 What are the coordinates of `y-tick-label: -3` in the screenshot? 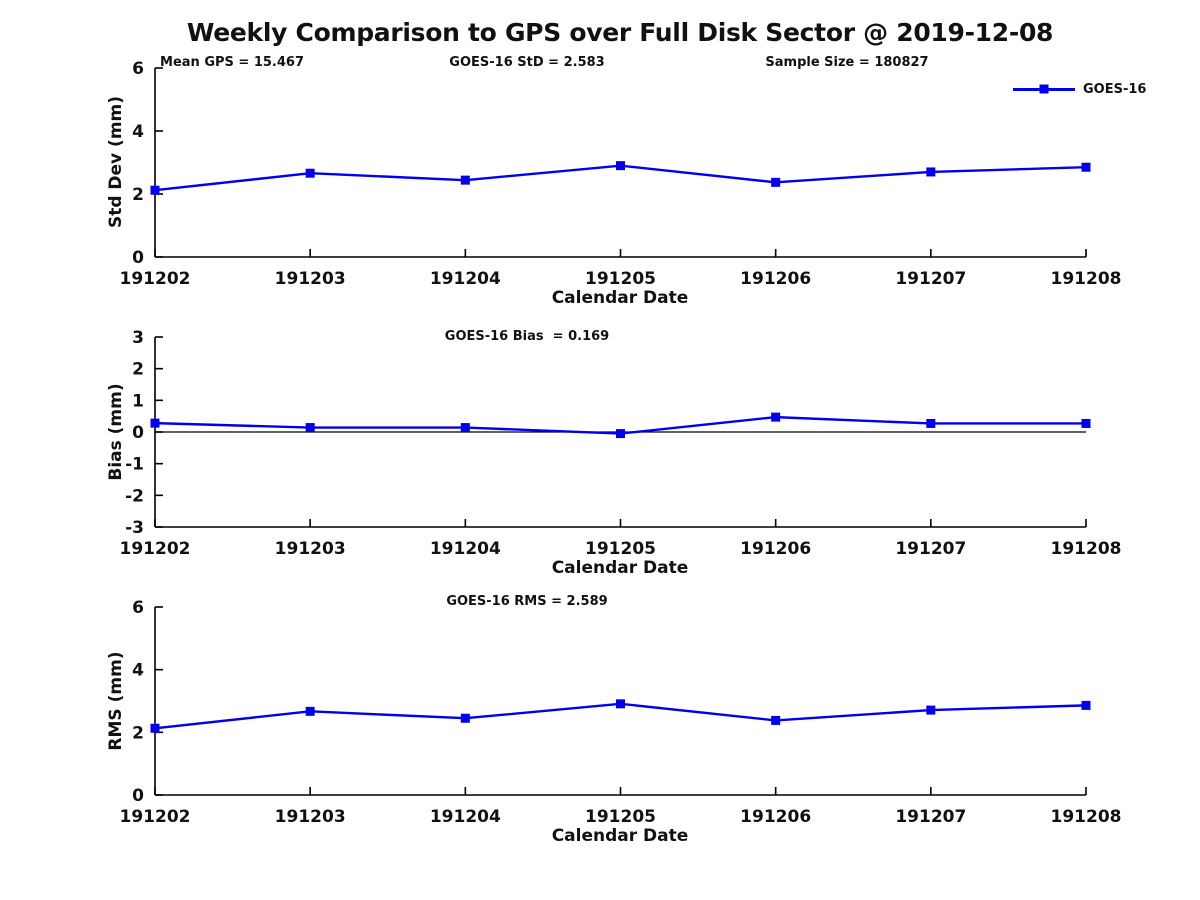 It's located at (134, 528).